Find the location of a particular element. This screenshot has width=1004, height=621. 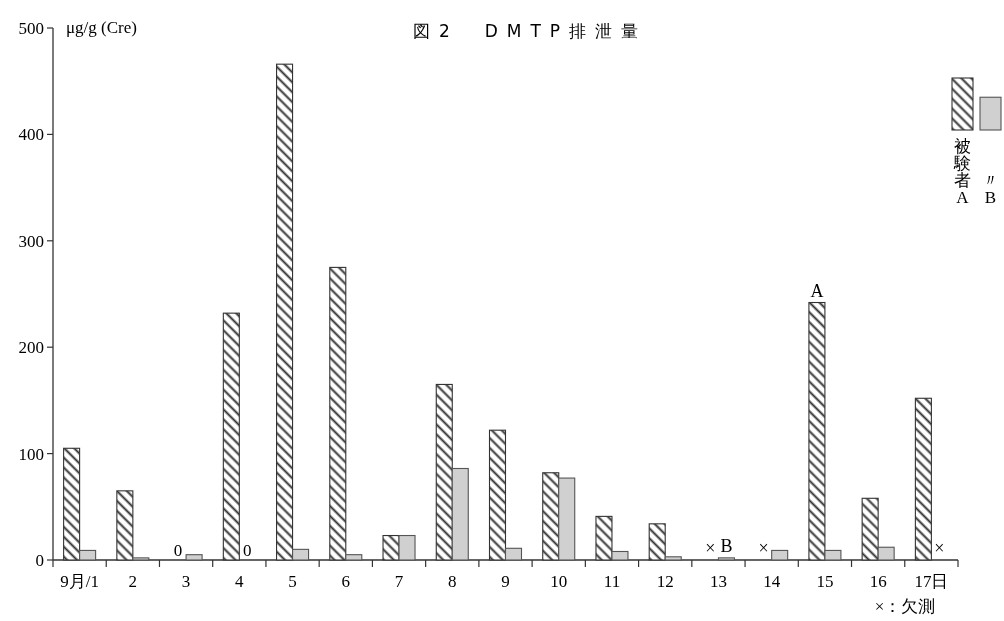

x-tick-label: 7 is located at coordinates (399, 581).